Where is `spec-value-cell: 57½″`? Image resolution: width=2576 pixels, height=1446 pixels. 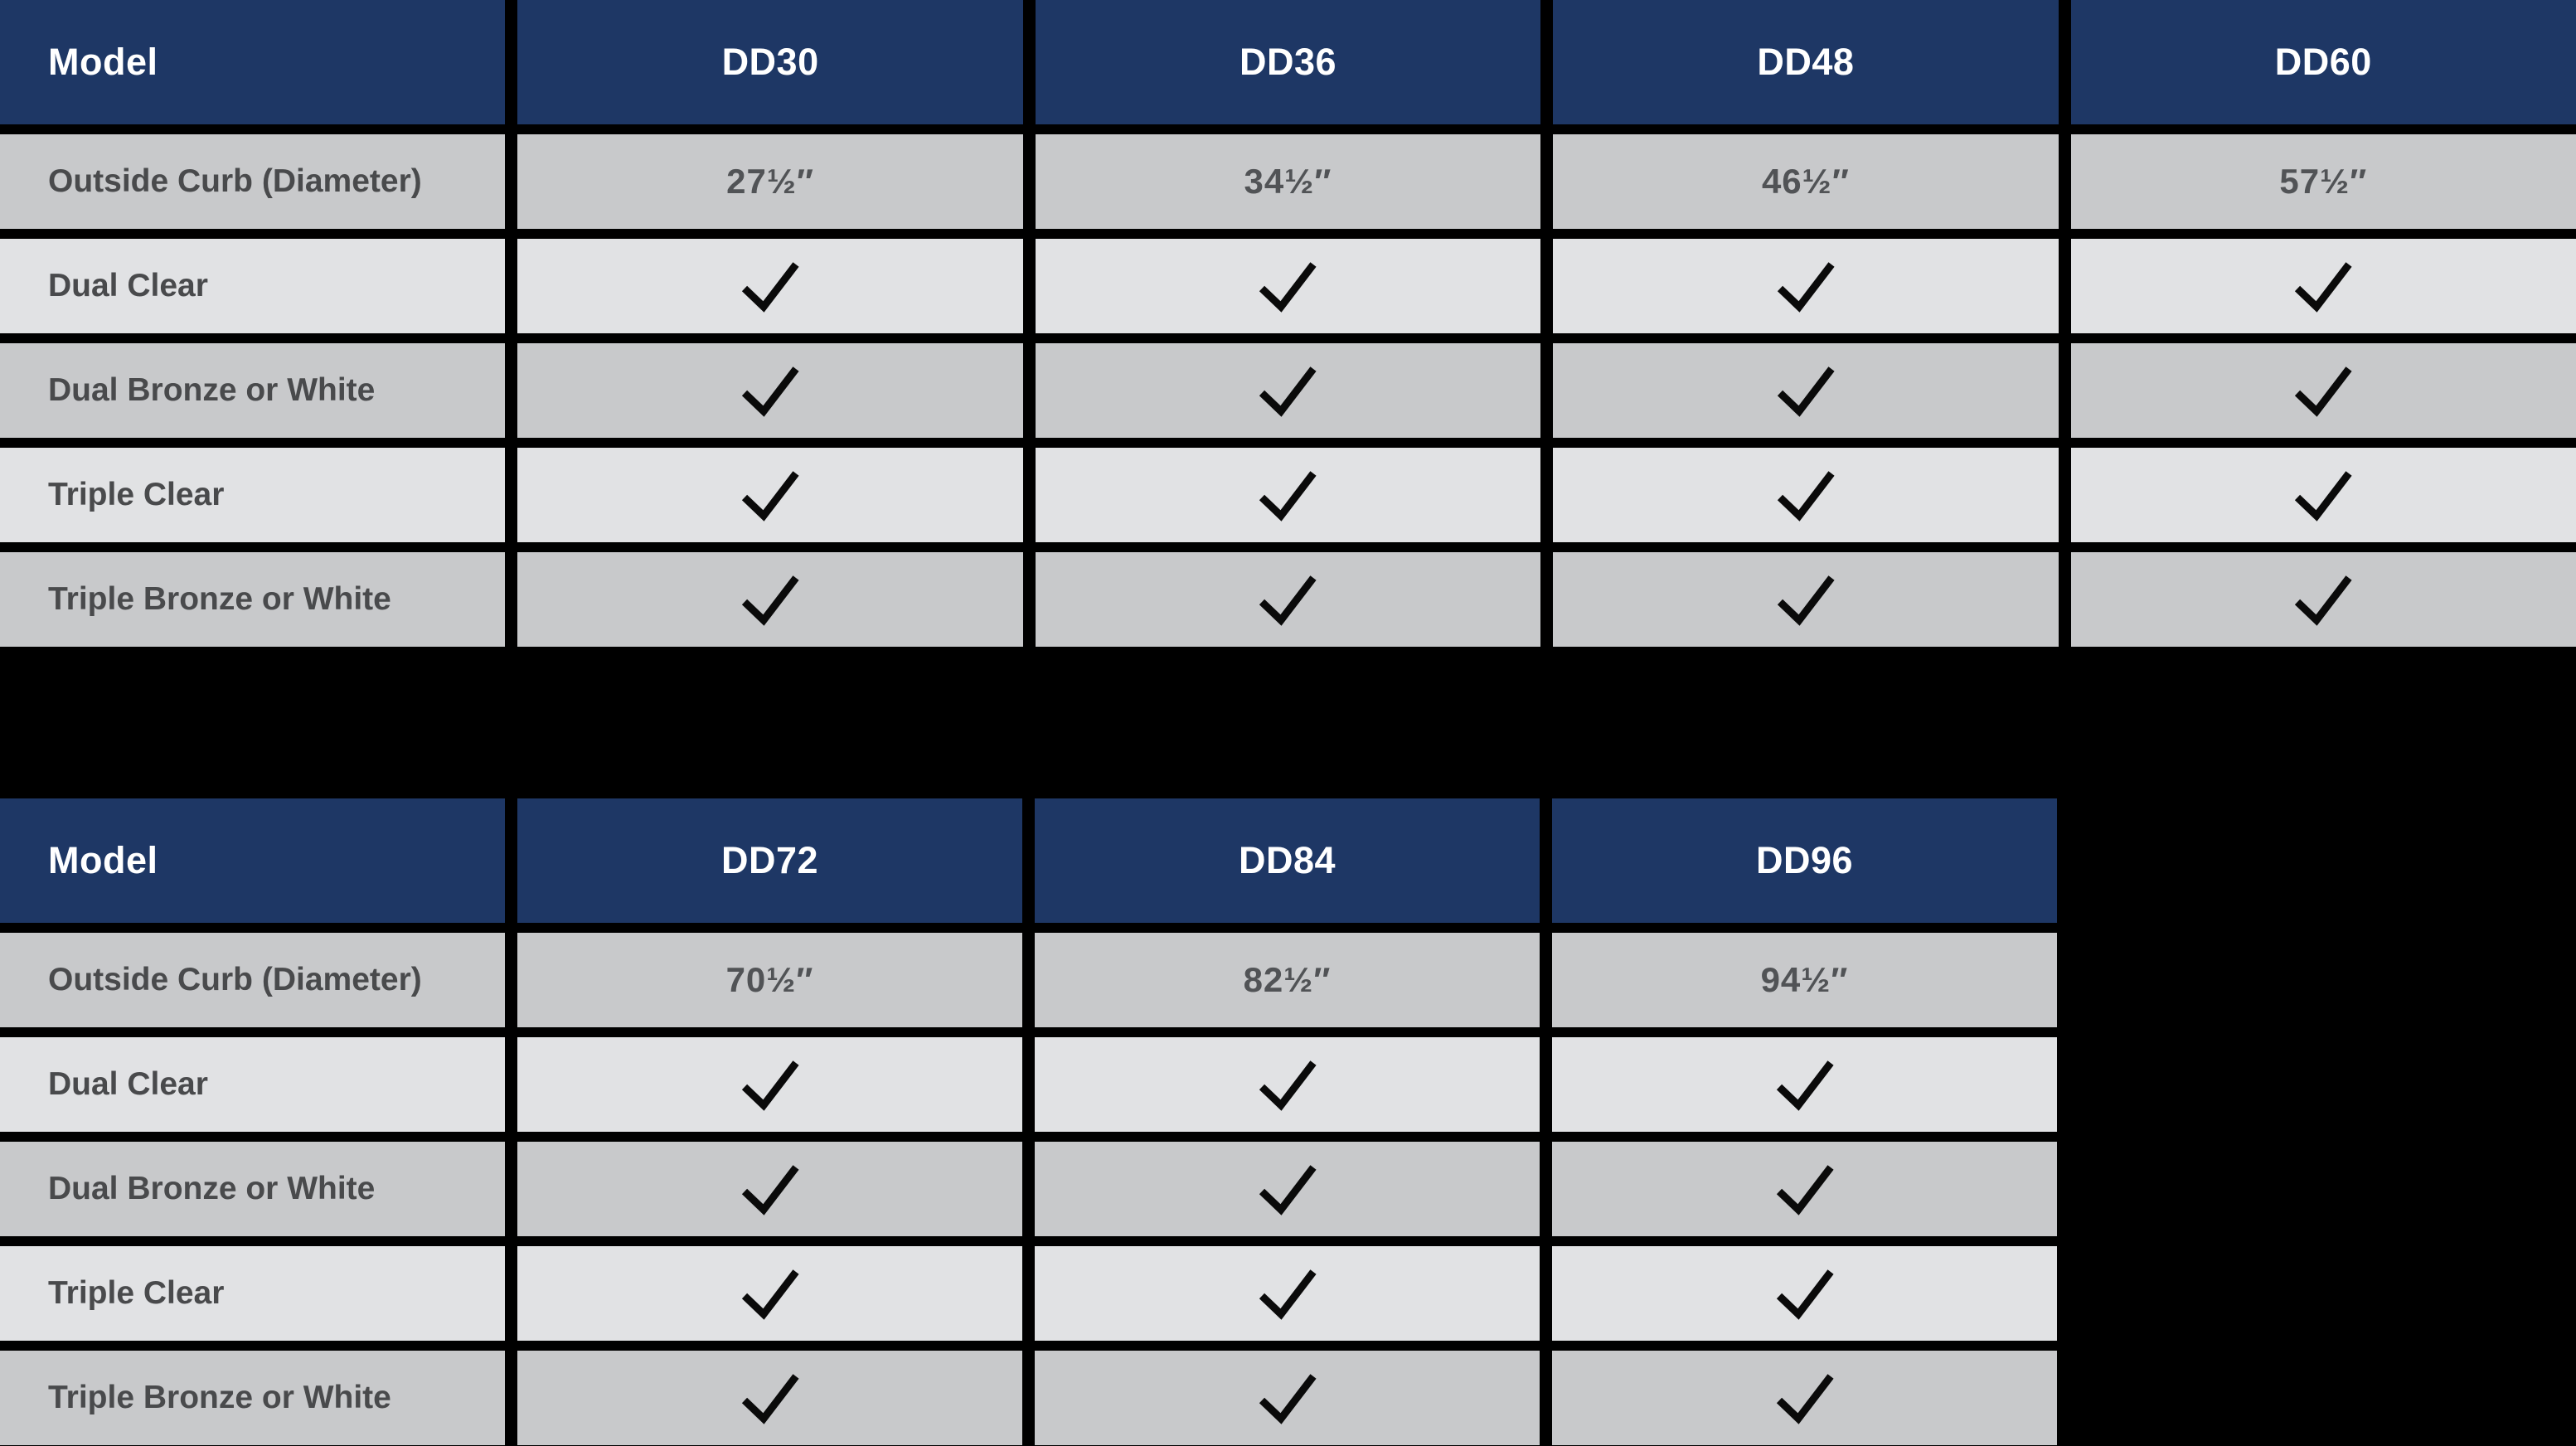 spec-value-cell: 57½″ is located at coordinates (2323, 181).